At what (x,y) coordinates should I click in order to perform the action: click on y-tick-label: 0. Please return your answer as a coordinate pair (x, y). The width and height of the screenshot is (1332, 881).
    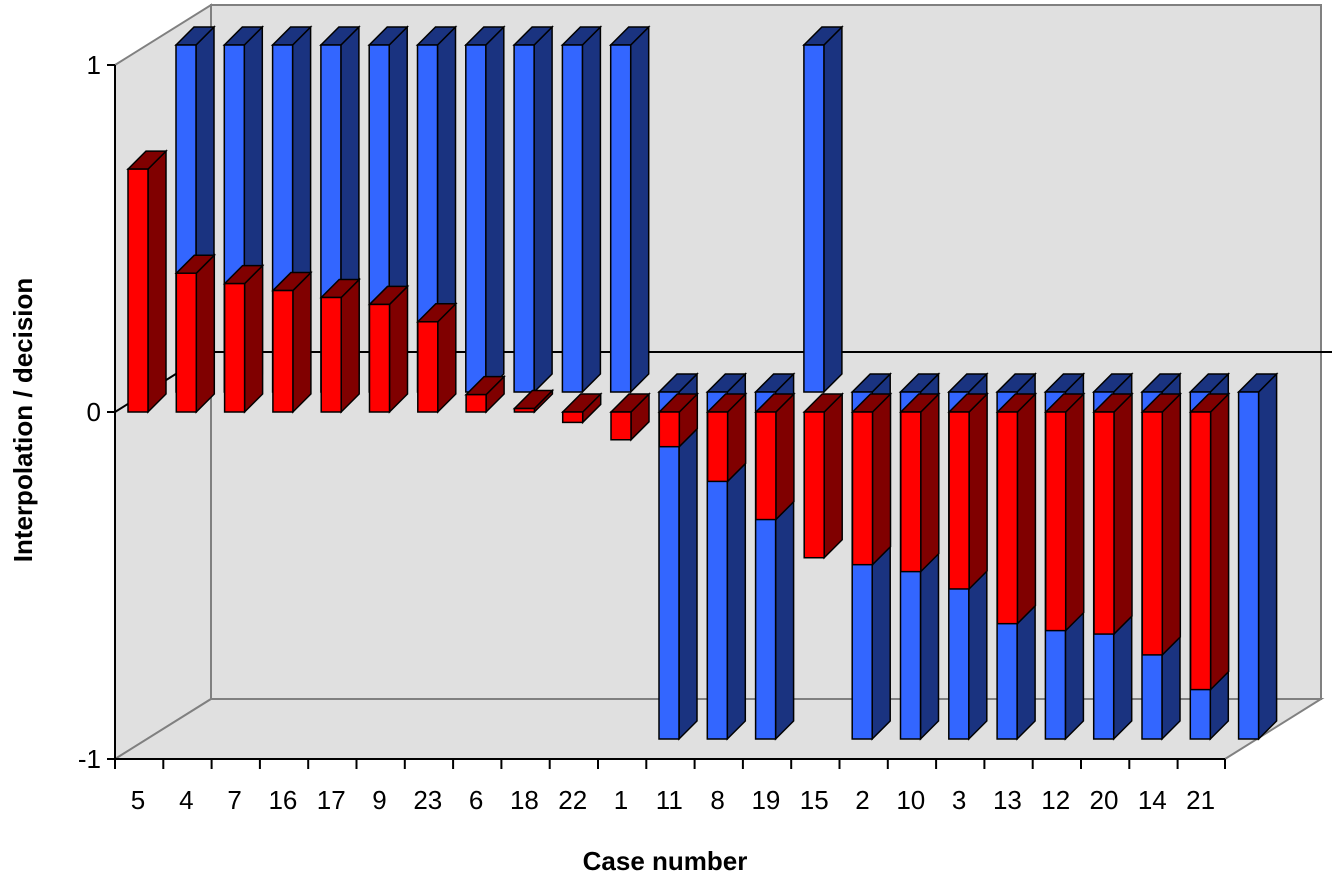
    Looking at the image, I should click on (94, 412).